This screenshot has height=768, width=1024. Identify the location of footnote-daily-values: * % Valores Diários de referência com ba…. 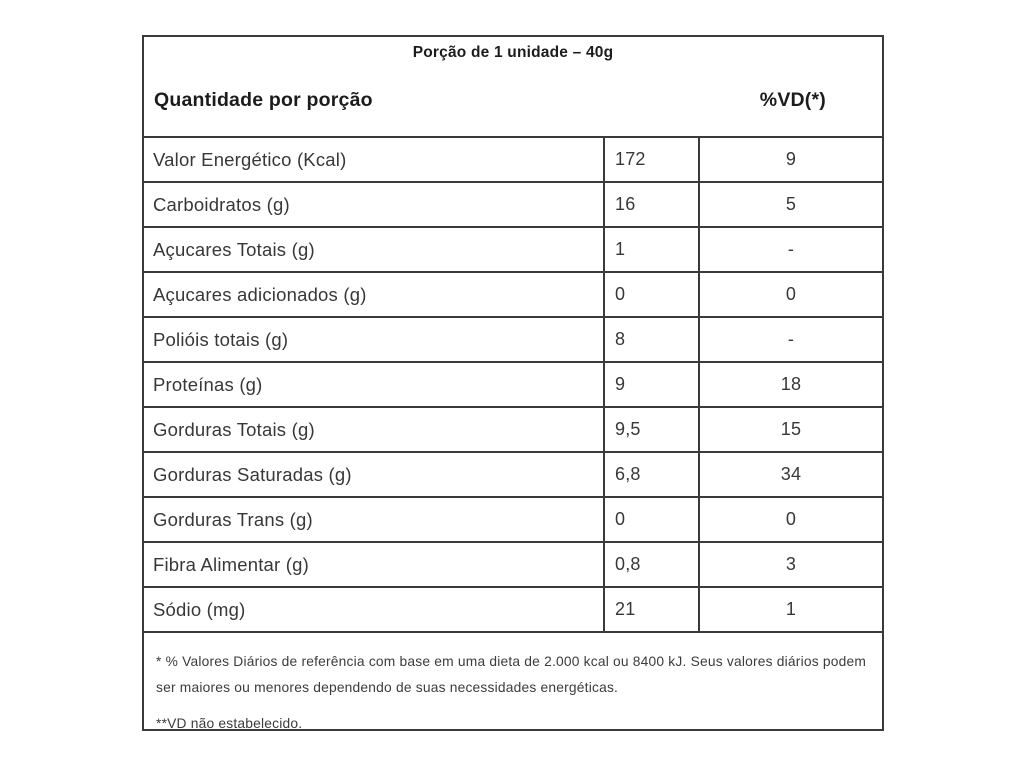
(511, 674).